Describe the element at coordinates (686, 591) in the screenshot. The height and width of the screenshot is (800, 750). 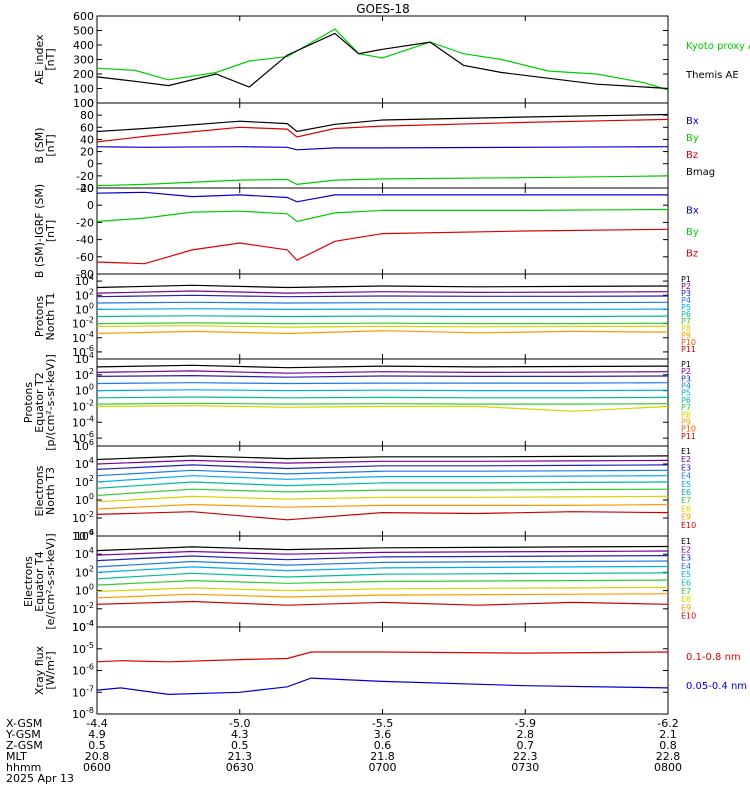
I see `legend-entry: E7` at that location.